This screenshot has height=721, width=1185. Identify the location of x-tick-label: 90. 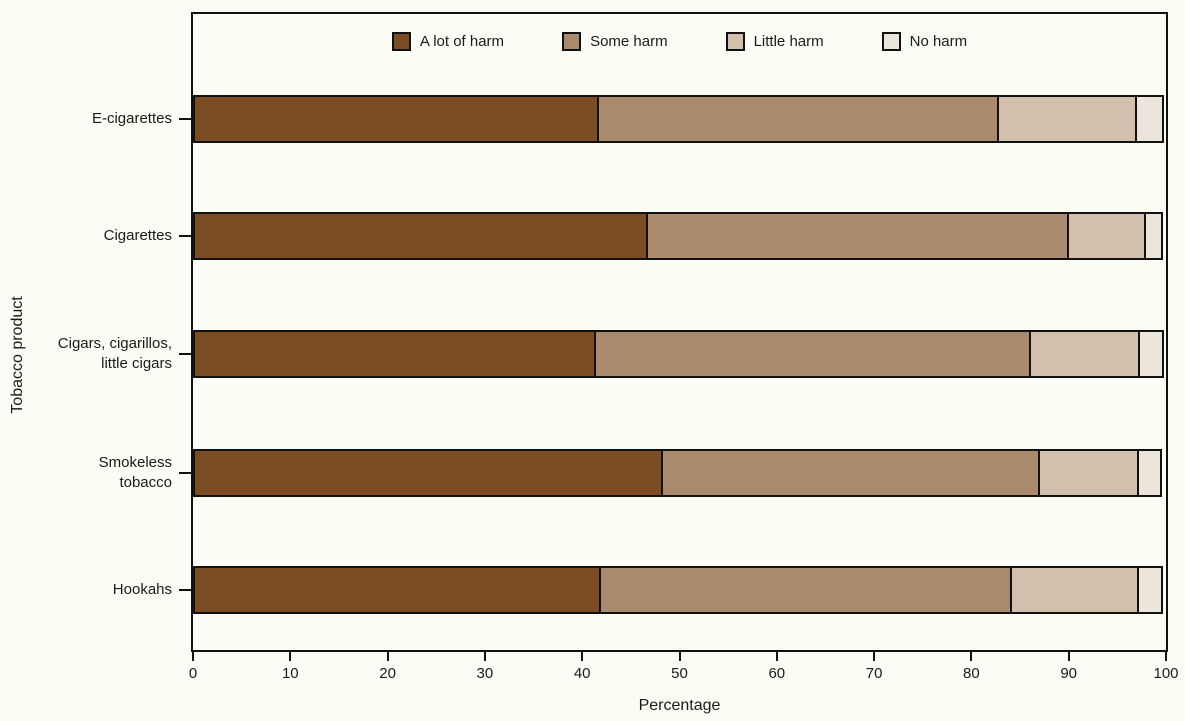
(1069, 673).